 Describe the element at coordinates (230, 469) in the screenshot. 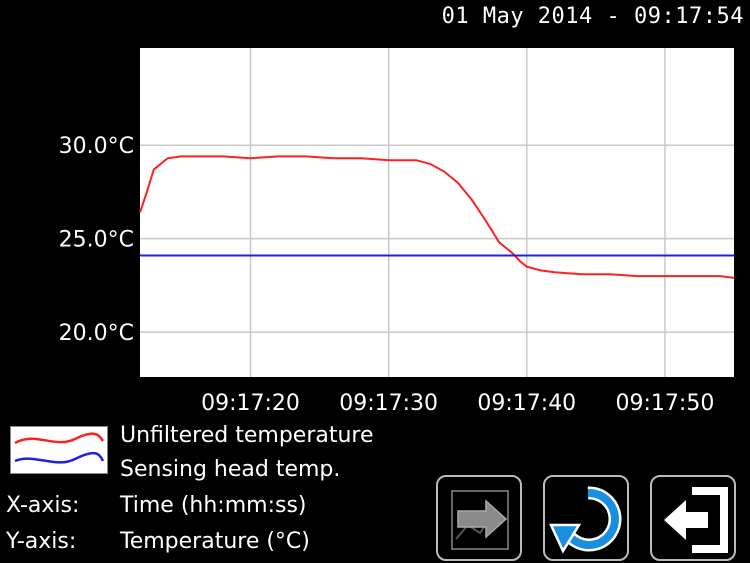

I see `legend-label-sensing: Sensing head temp.` at that location.